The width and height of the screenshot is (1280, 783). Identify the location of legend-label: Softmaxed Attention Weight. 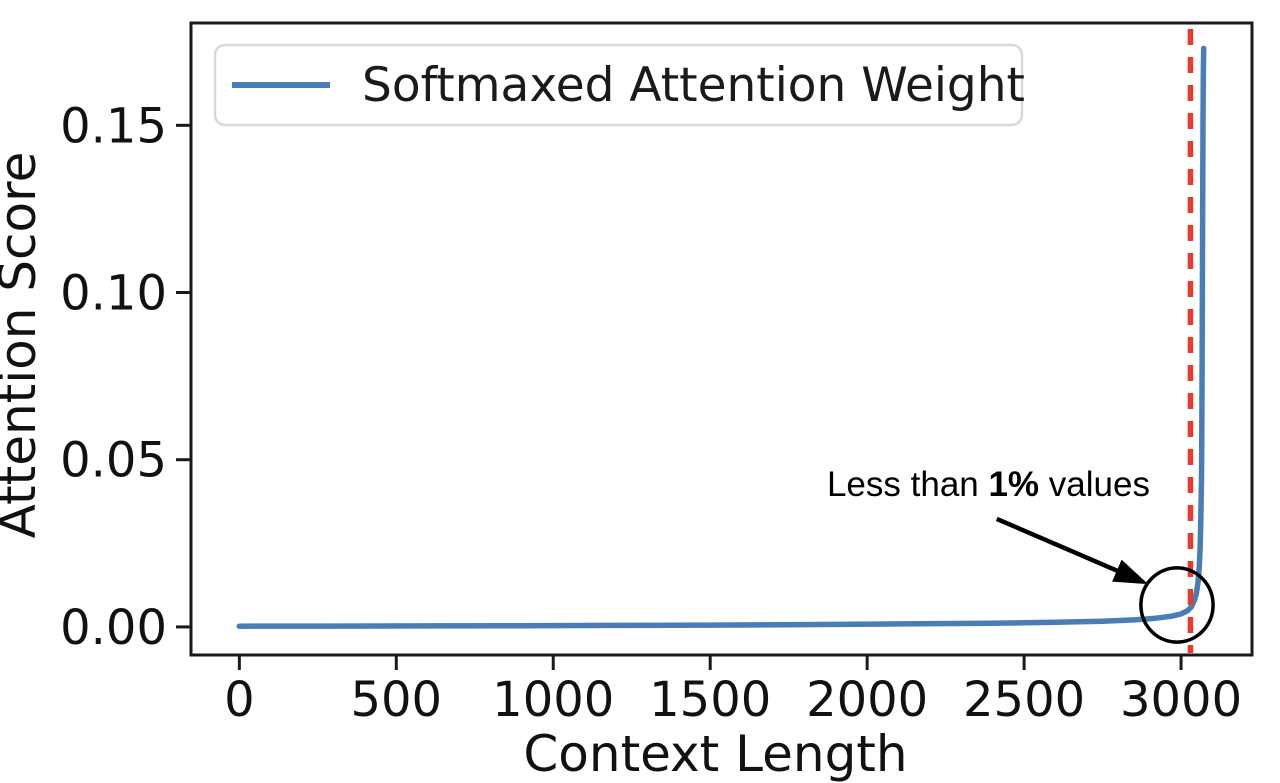
(693, 85).